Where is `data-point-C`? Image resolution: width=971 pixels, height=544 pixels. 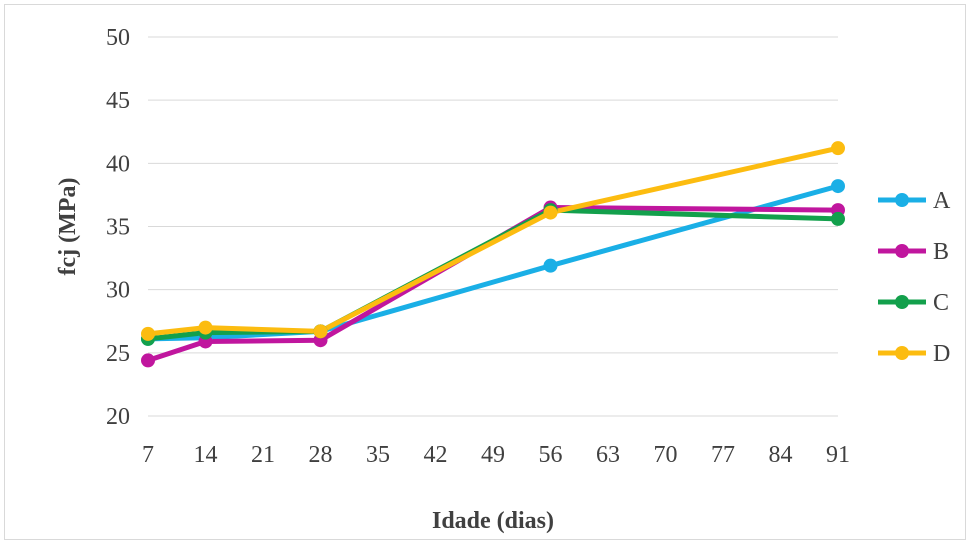
data-point-C is located at coordinates (838, 218).